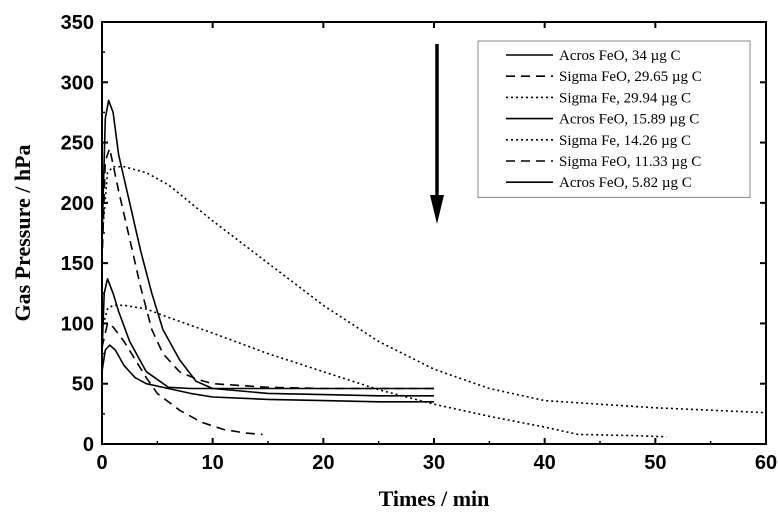 The height and width of the screenshot is (512, 778). Describe the element at coordinates (77, 83) in the screenshot. I see `y-tick-label: 300` at that location.